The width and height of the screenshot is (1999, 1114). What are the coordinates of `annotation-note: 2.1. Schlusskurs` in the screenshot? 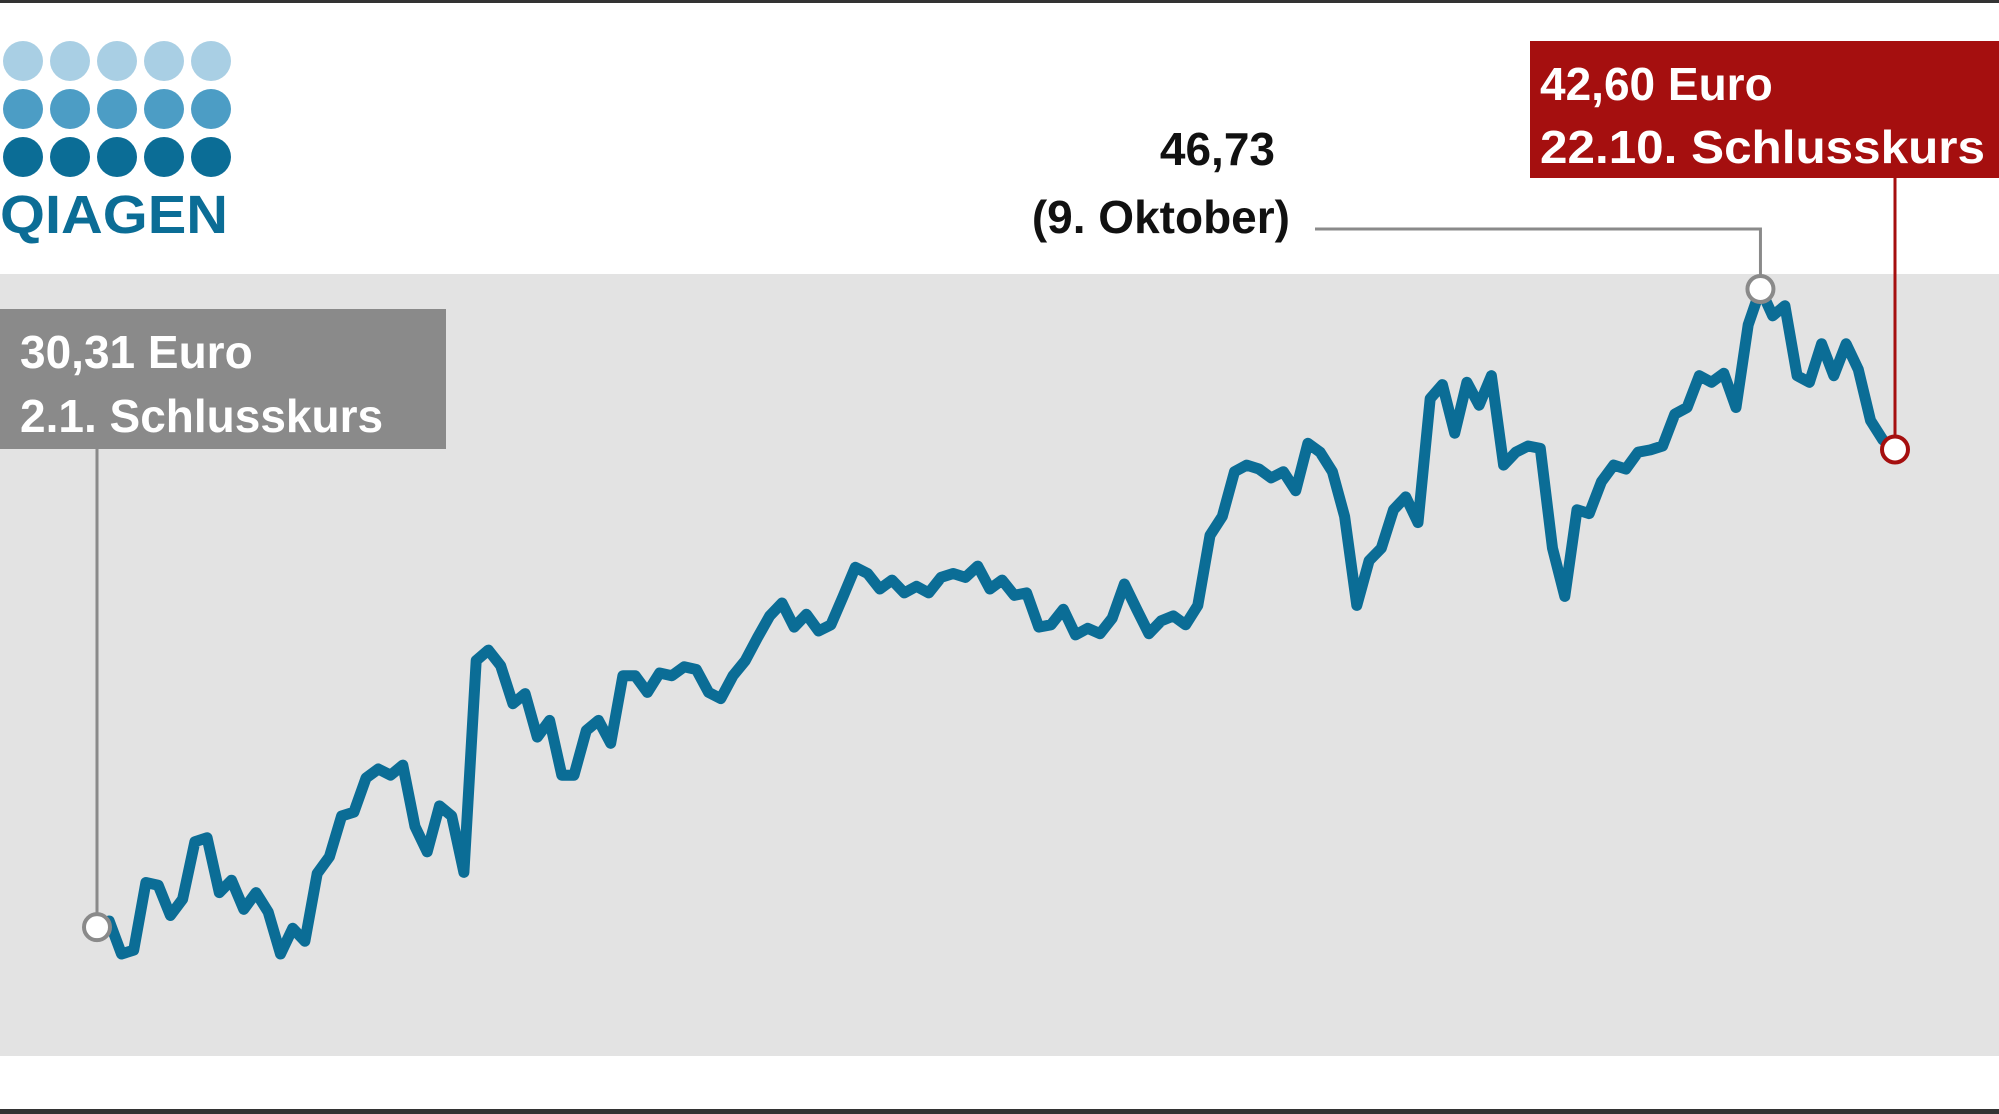 It's located at (201, 416).